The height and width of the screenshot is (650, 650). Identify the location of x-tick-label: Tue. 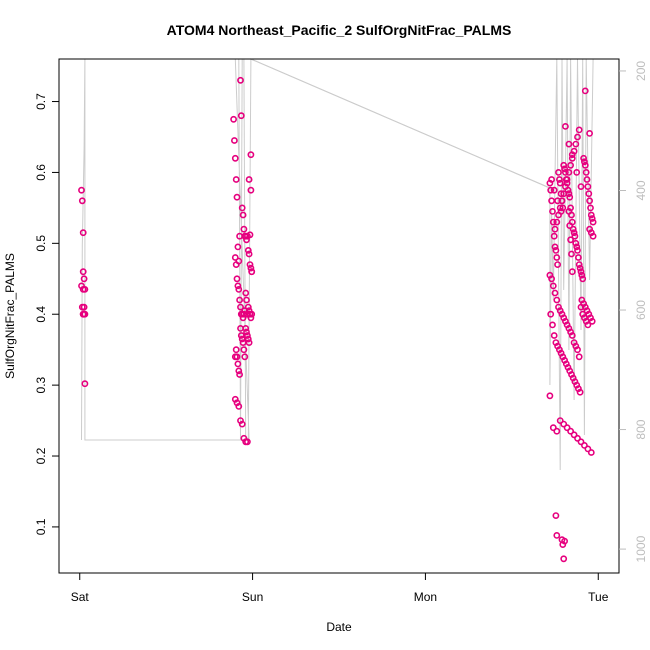
(598, 597).